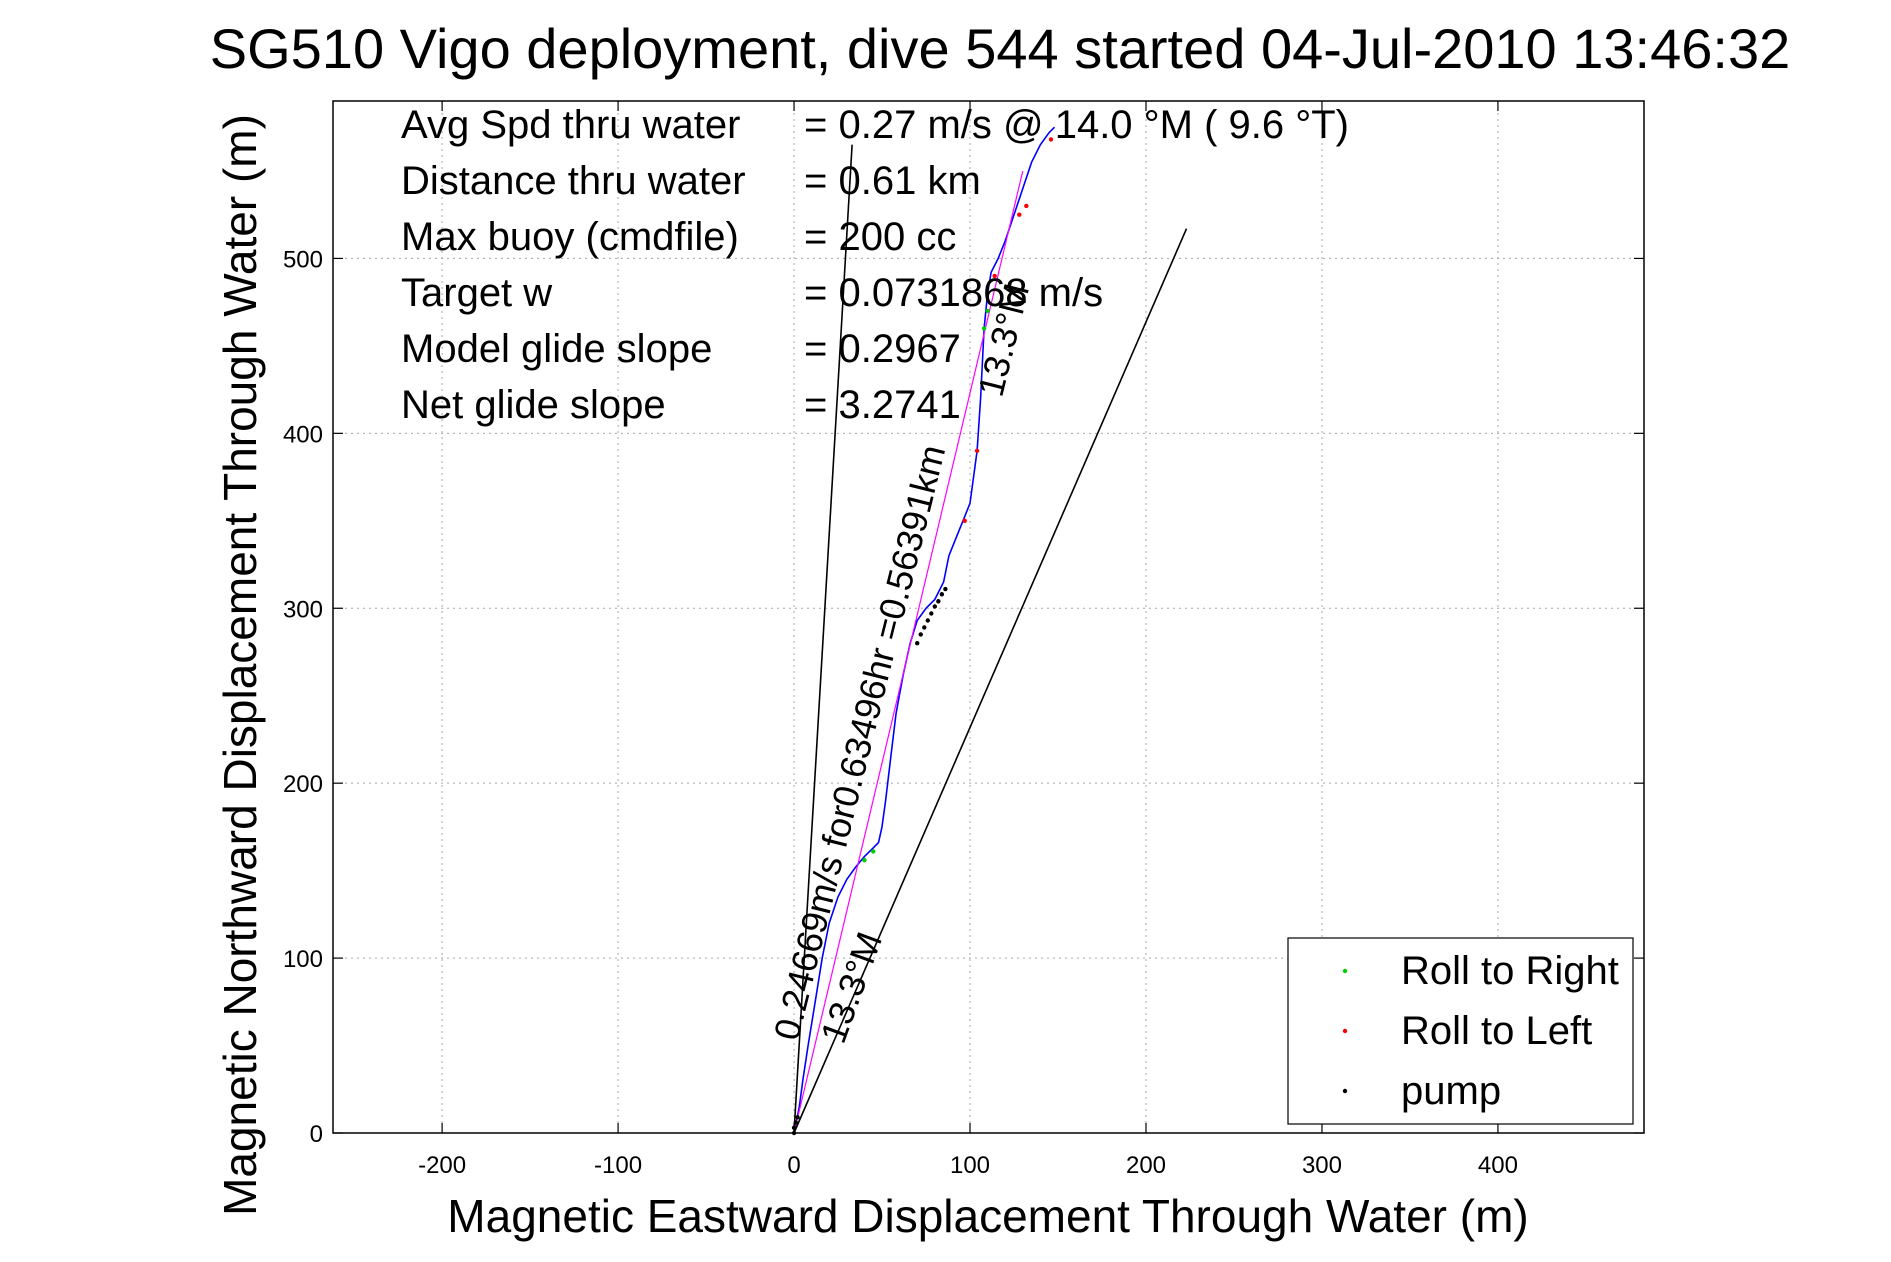 The image size is (1891, 1262). What do you see at coordinates (570, 237) in the screenshot?
I see `info-label: Max buoy (cmdfile)` at bounding box center [570, 237].